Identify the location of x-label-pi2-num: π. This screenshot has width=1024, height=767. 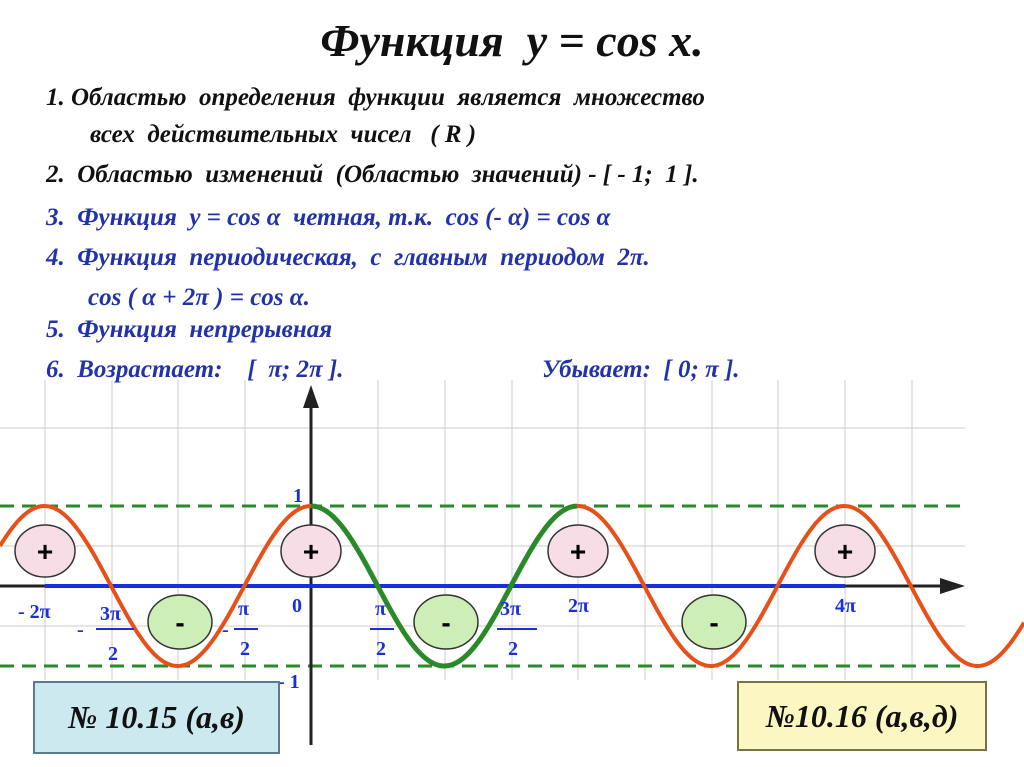
(380, 609).